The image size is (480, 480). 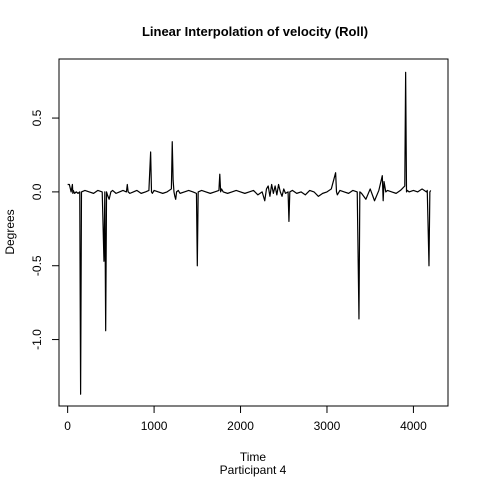 What do you see at coordinates (37, 339) in the screenshot?
I see `y-tick-label: -1.0` at bounding box center [37, 339].